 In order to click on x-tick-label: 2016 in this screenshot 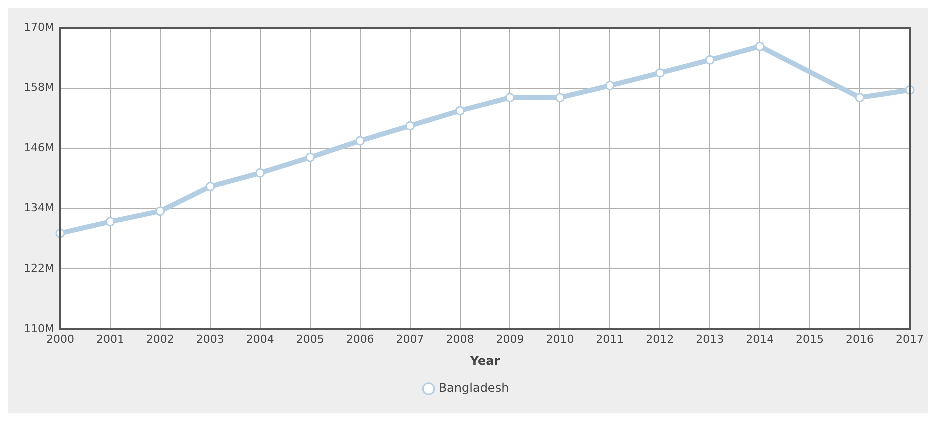, I will do `click(860, 339)`.